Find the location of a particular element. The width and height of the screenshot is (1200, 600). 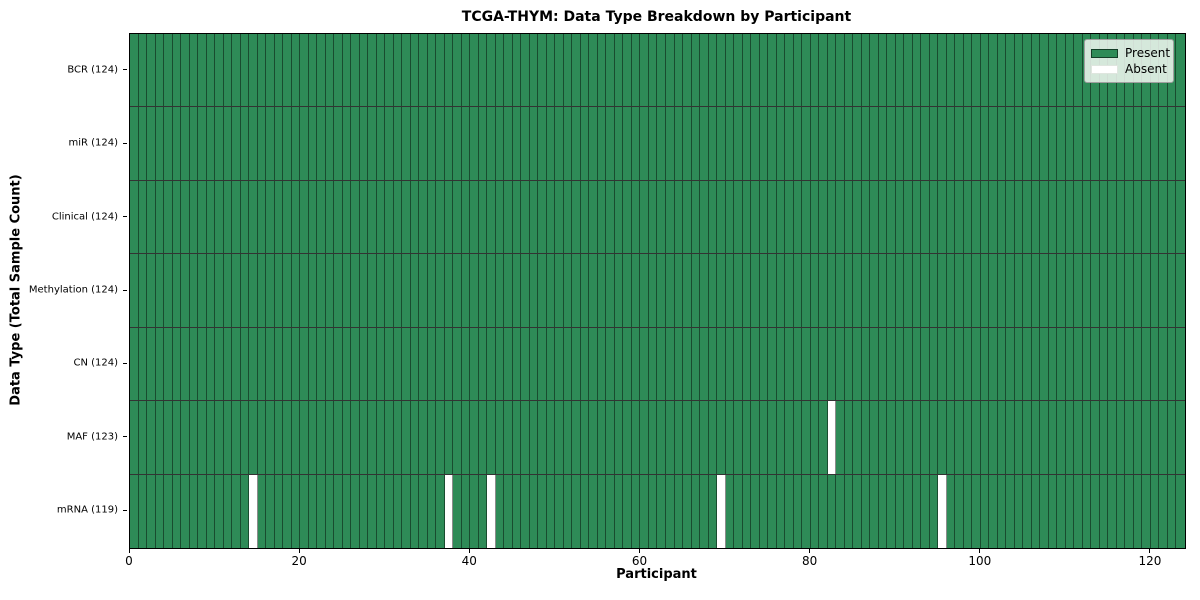

x-axis: 0 20 40 60 80 100 120 is located at coordinates (654, 559).